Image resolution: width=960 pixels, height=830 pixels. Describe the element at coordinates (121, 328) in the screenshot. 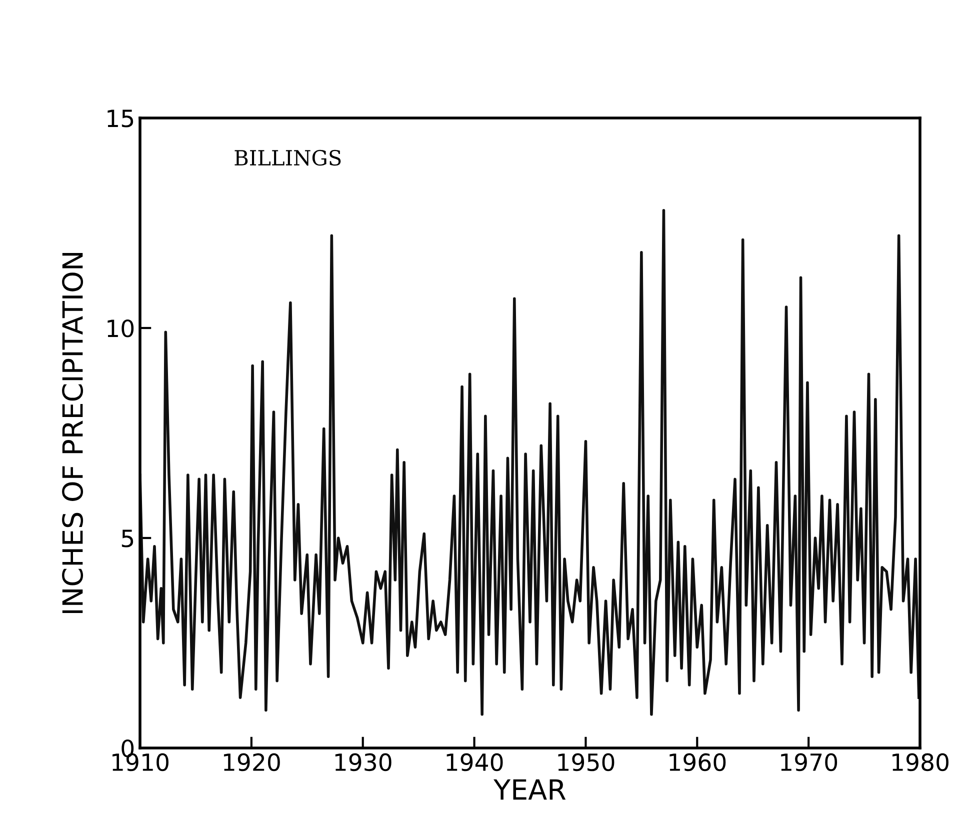

I see `y-tick-label: 10` at that location.